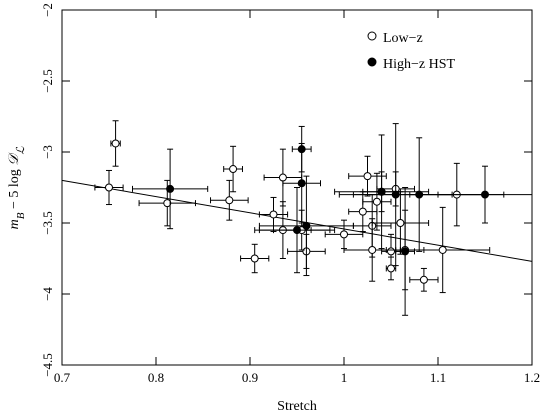 The height and width of the screenshot is (419, 547). What do you see at coordinates (532, 377) in the screenshot?
I see `x-tick-label: 1.2` at bounding box center [532, 377].